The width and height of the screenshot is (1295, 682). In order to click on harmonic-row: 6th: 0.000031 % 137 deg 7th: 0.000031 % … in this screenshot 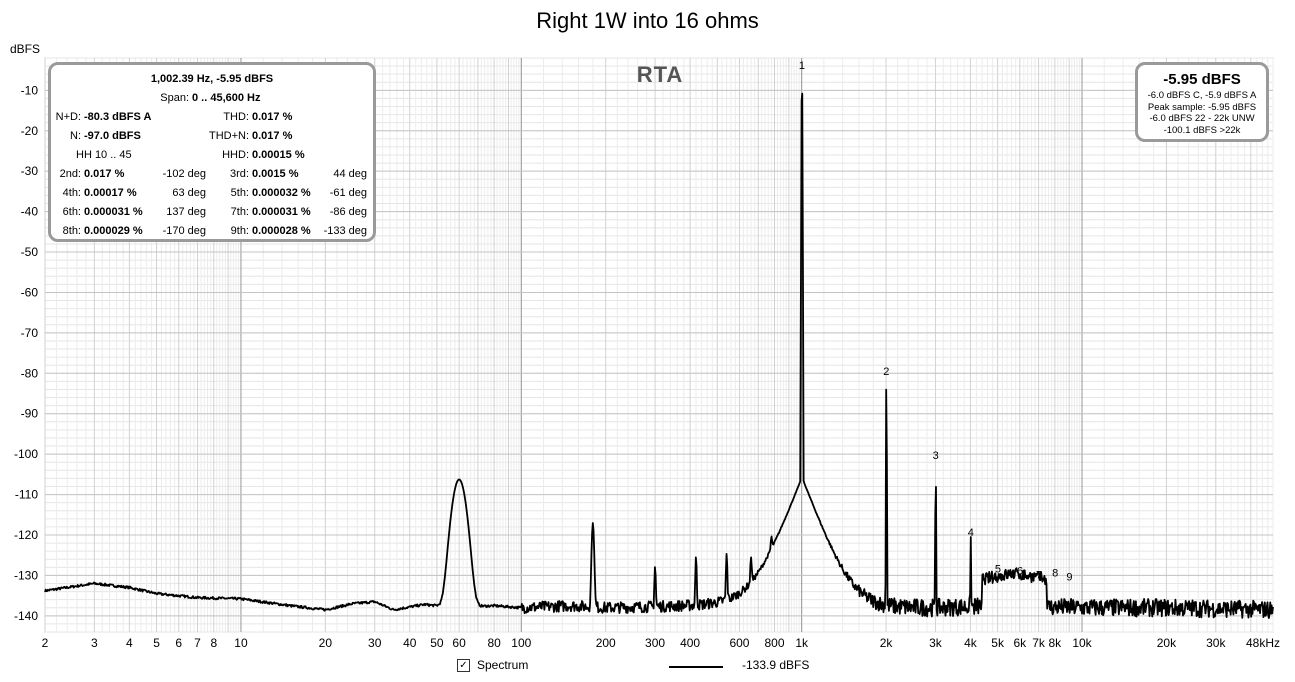, I will do `click(212, 212)`.